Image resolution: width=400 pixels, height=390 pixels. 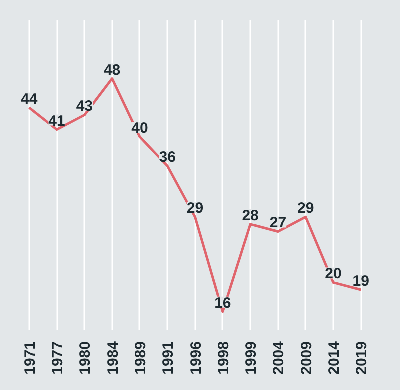 What do you see at coordinates (251, 358) in the screenshot?
I see `x-tick-label: 1999` at bounding box center [251, 358].